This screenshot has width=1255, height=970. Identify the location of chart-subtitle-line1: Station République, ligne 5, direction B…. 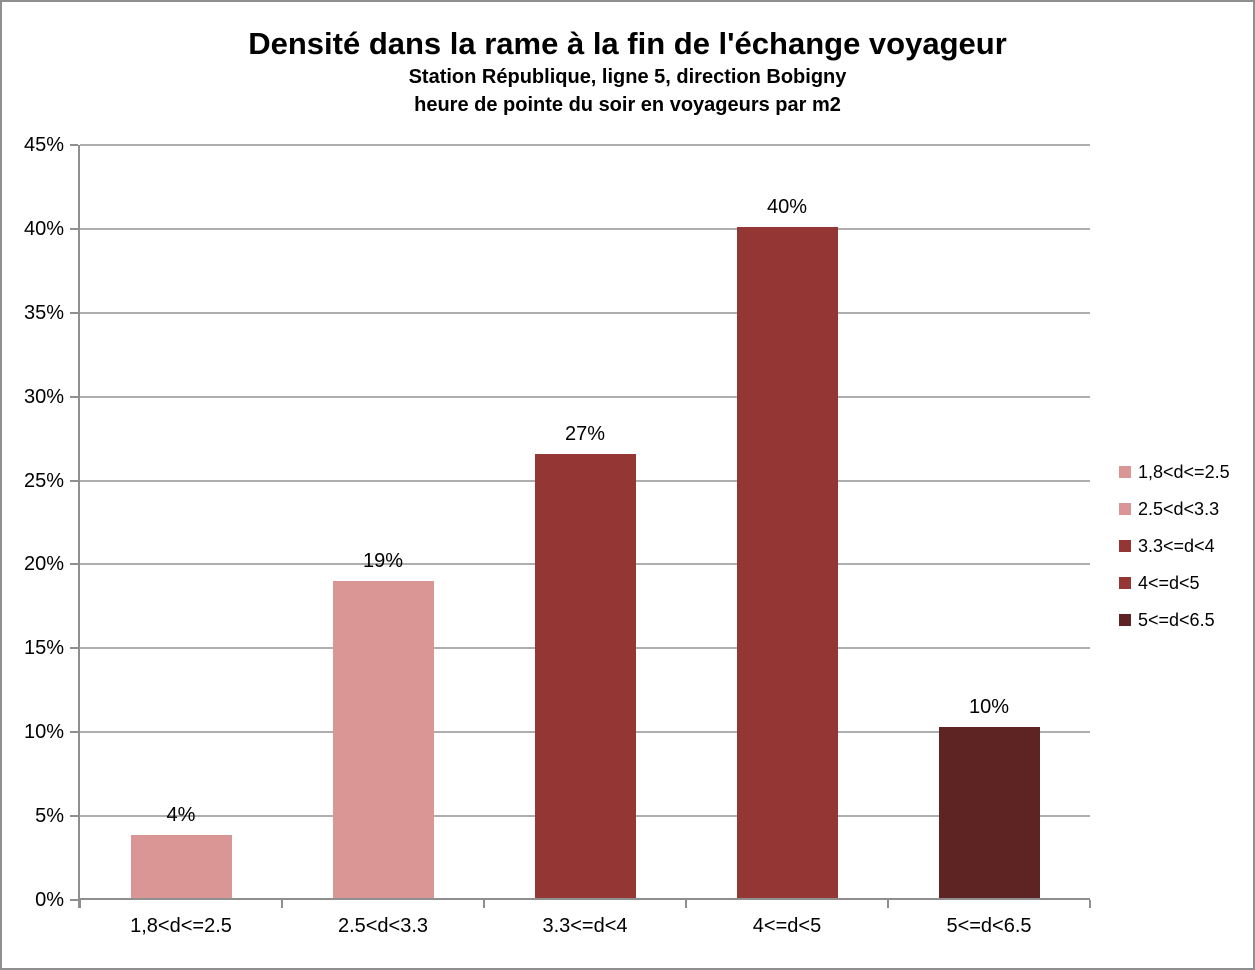
(627, 77).